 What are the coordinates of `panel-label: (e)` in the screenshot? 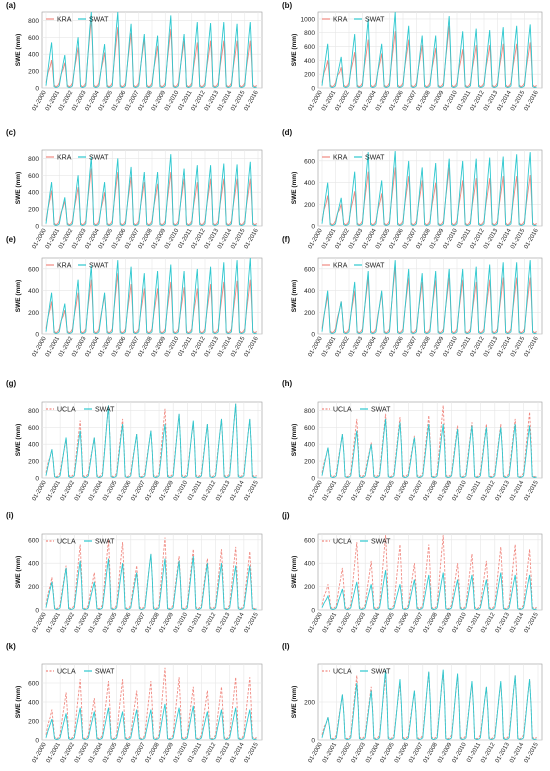 It's located at (11, 239).